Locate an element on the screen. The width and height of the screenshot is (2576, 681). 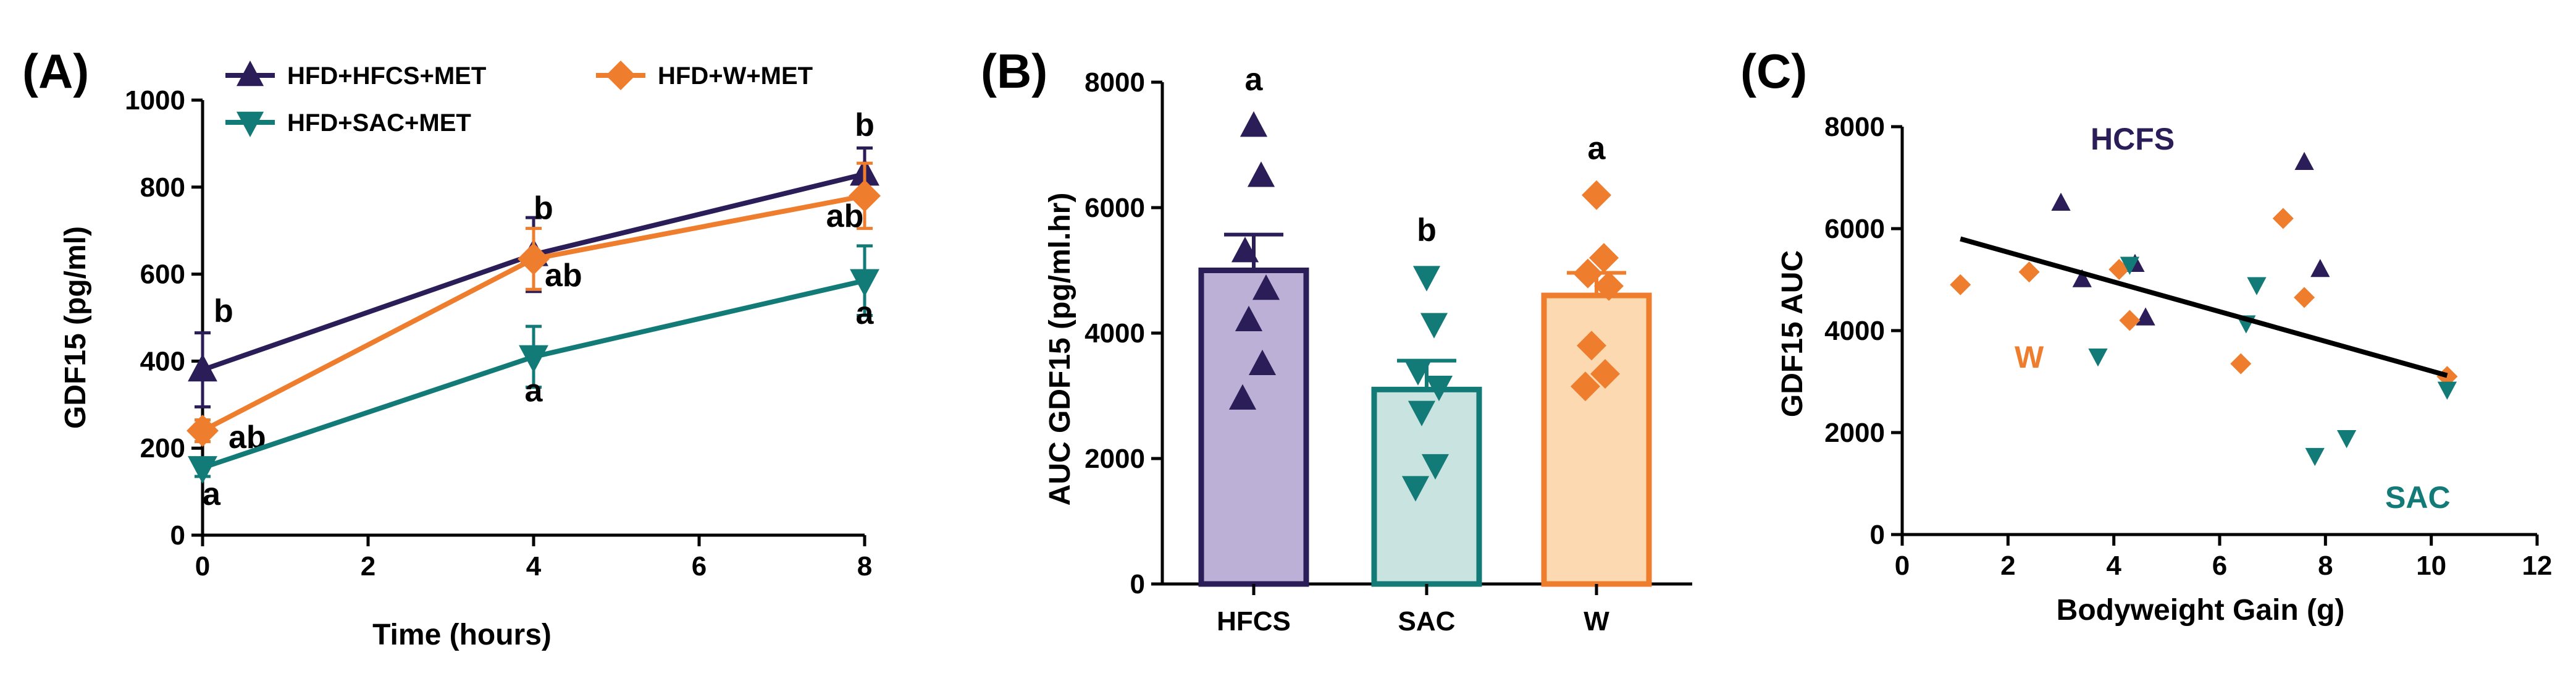
significance-letter-hfcs: a is located at coordinates (1254, 80).